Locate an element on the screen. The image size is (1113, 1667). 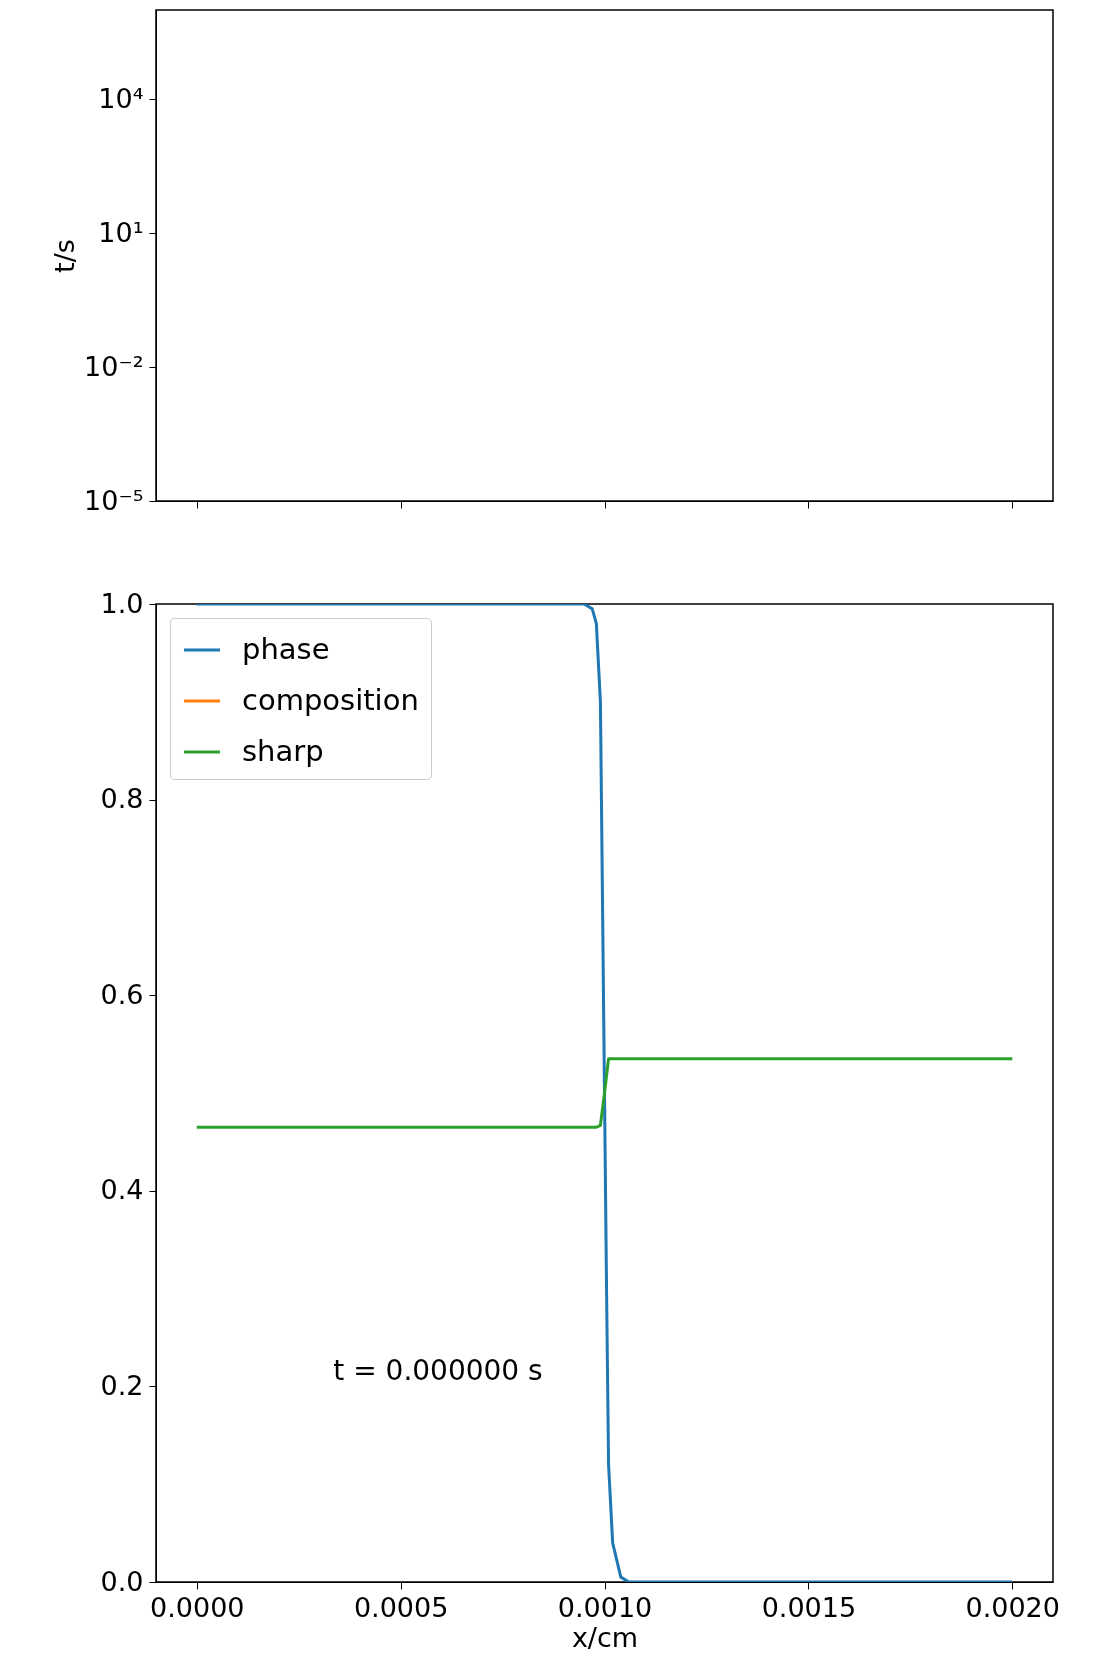
x-tick-label: 0.0010 is located at coordinates (605, 1607).